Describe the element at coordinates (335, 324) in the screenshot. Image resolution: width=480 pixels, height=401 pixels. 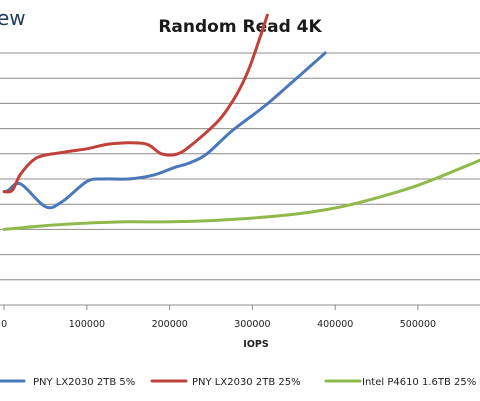
I see `x-tick-label: 400000` at that location.